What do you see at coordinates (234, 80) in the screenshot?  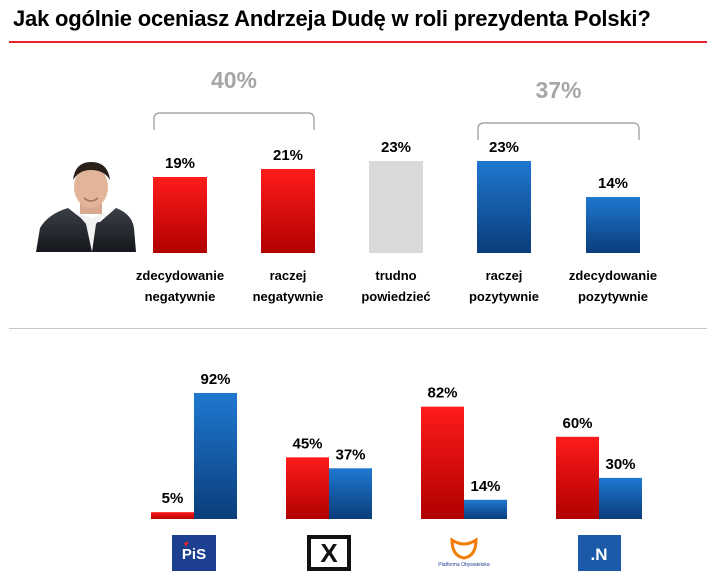 I see `group-total-label: 40%` at bounding box center [234, 80].